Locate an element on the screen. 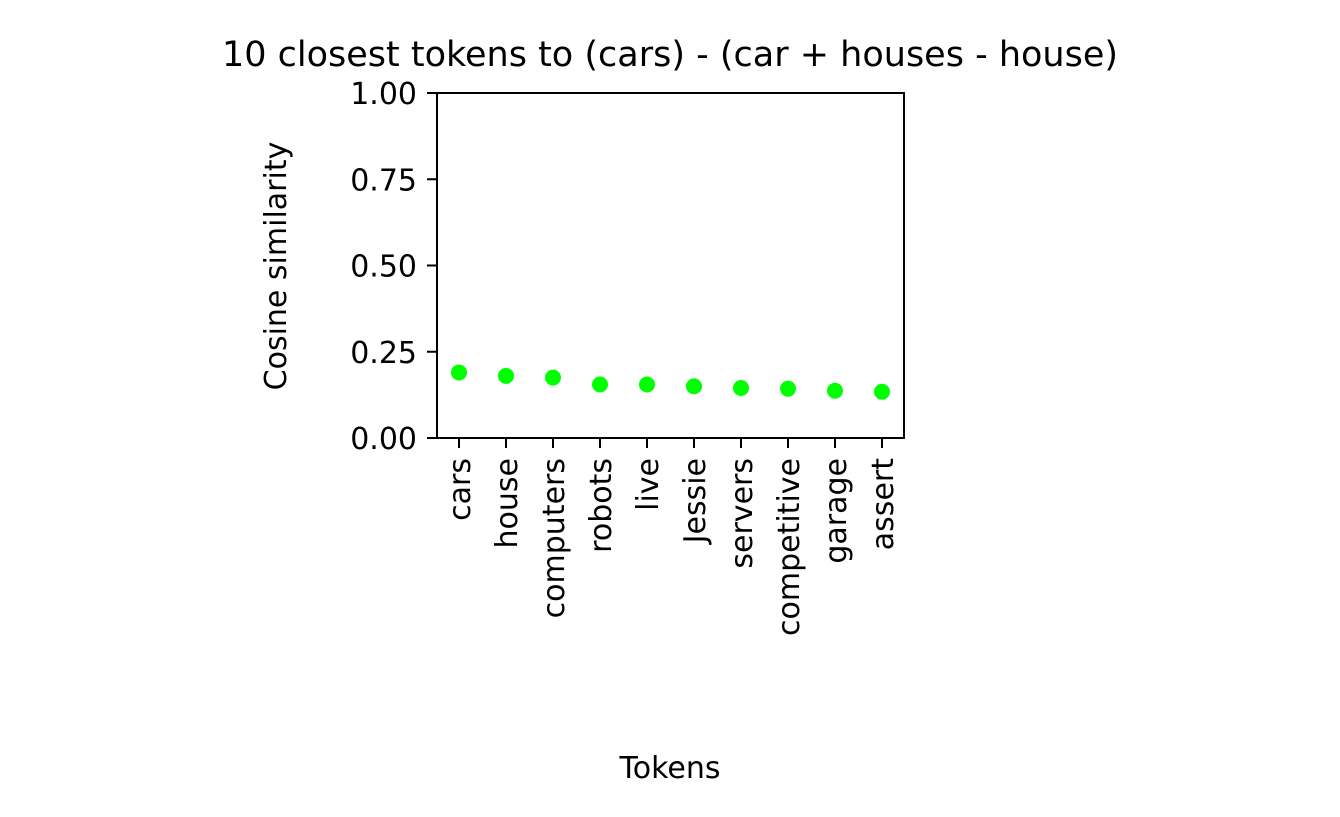  y-tick-label: 0.50 is located at coordinates (383, 267).